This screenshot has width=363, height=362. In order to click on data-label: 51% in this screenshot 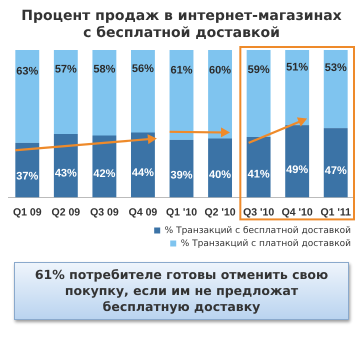, I will do `click(297, 67)`.